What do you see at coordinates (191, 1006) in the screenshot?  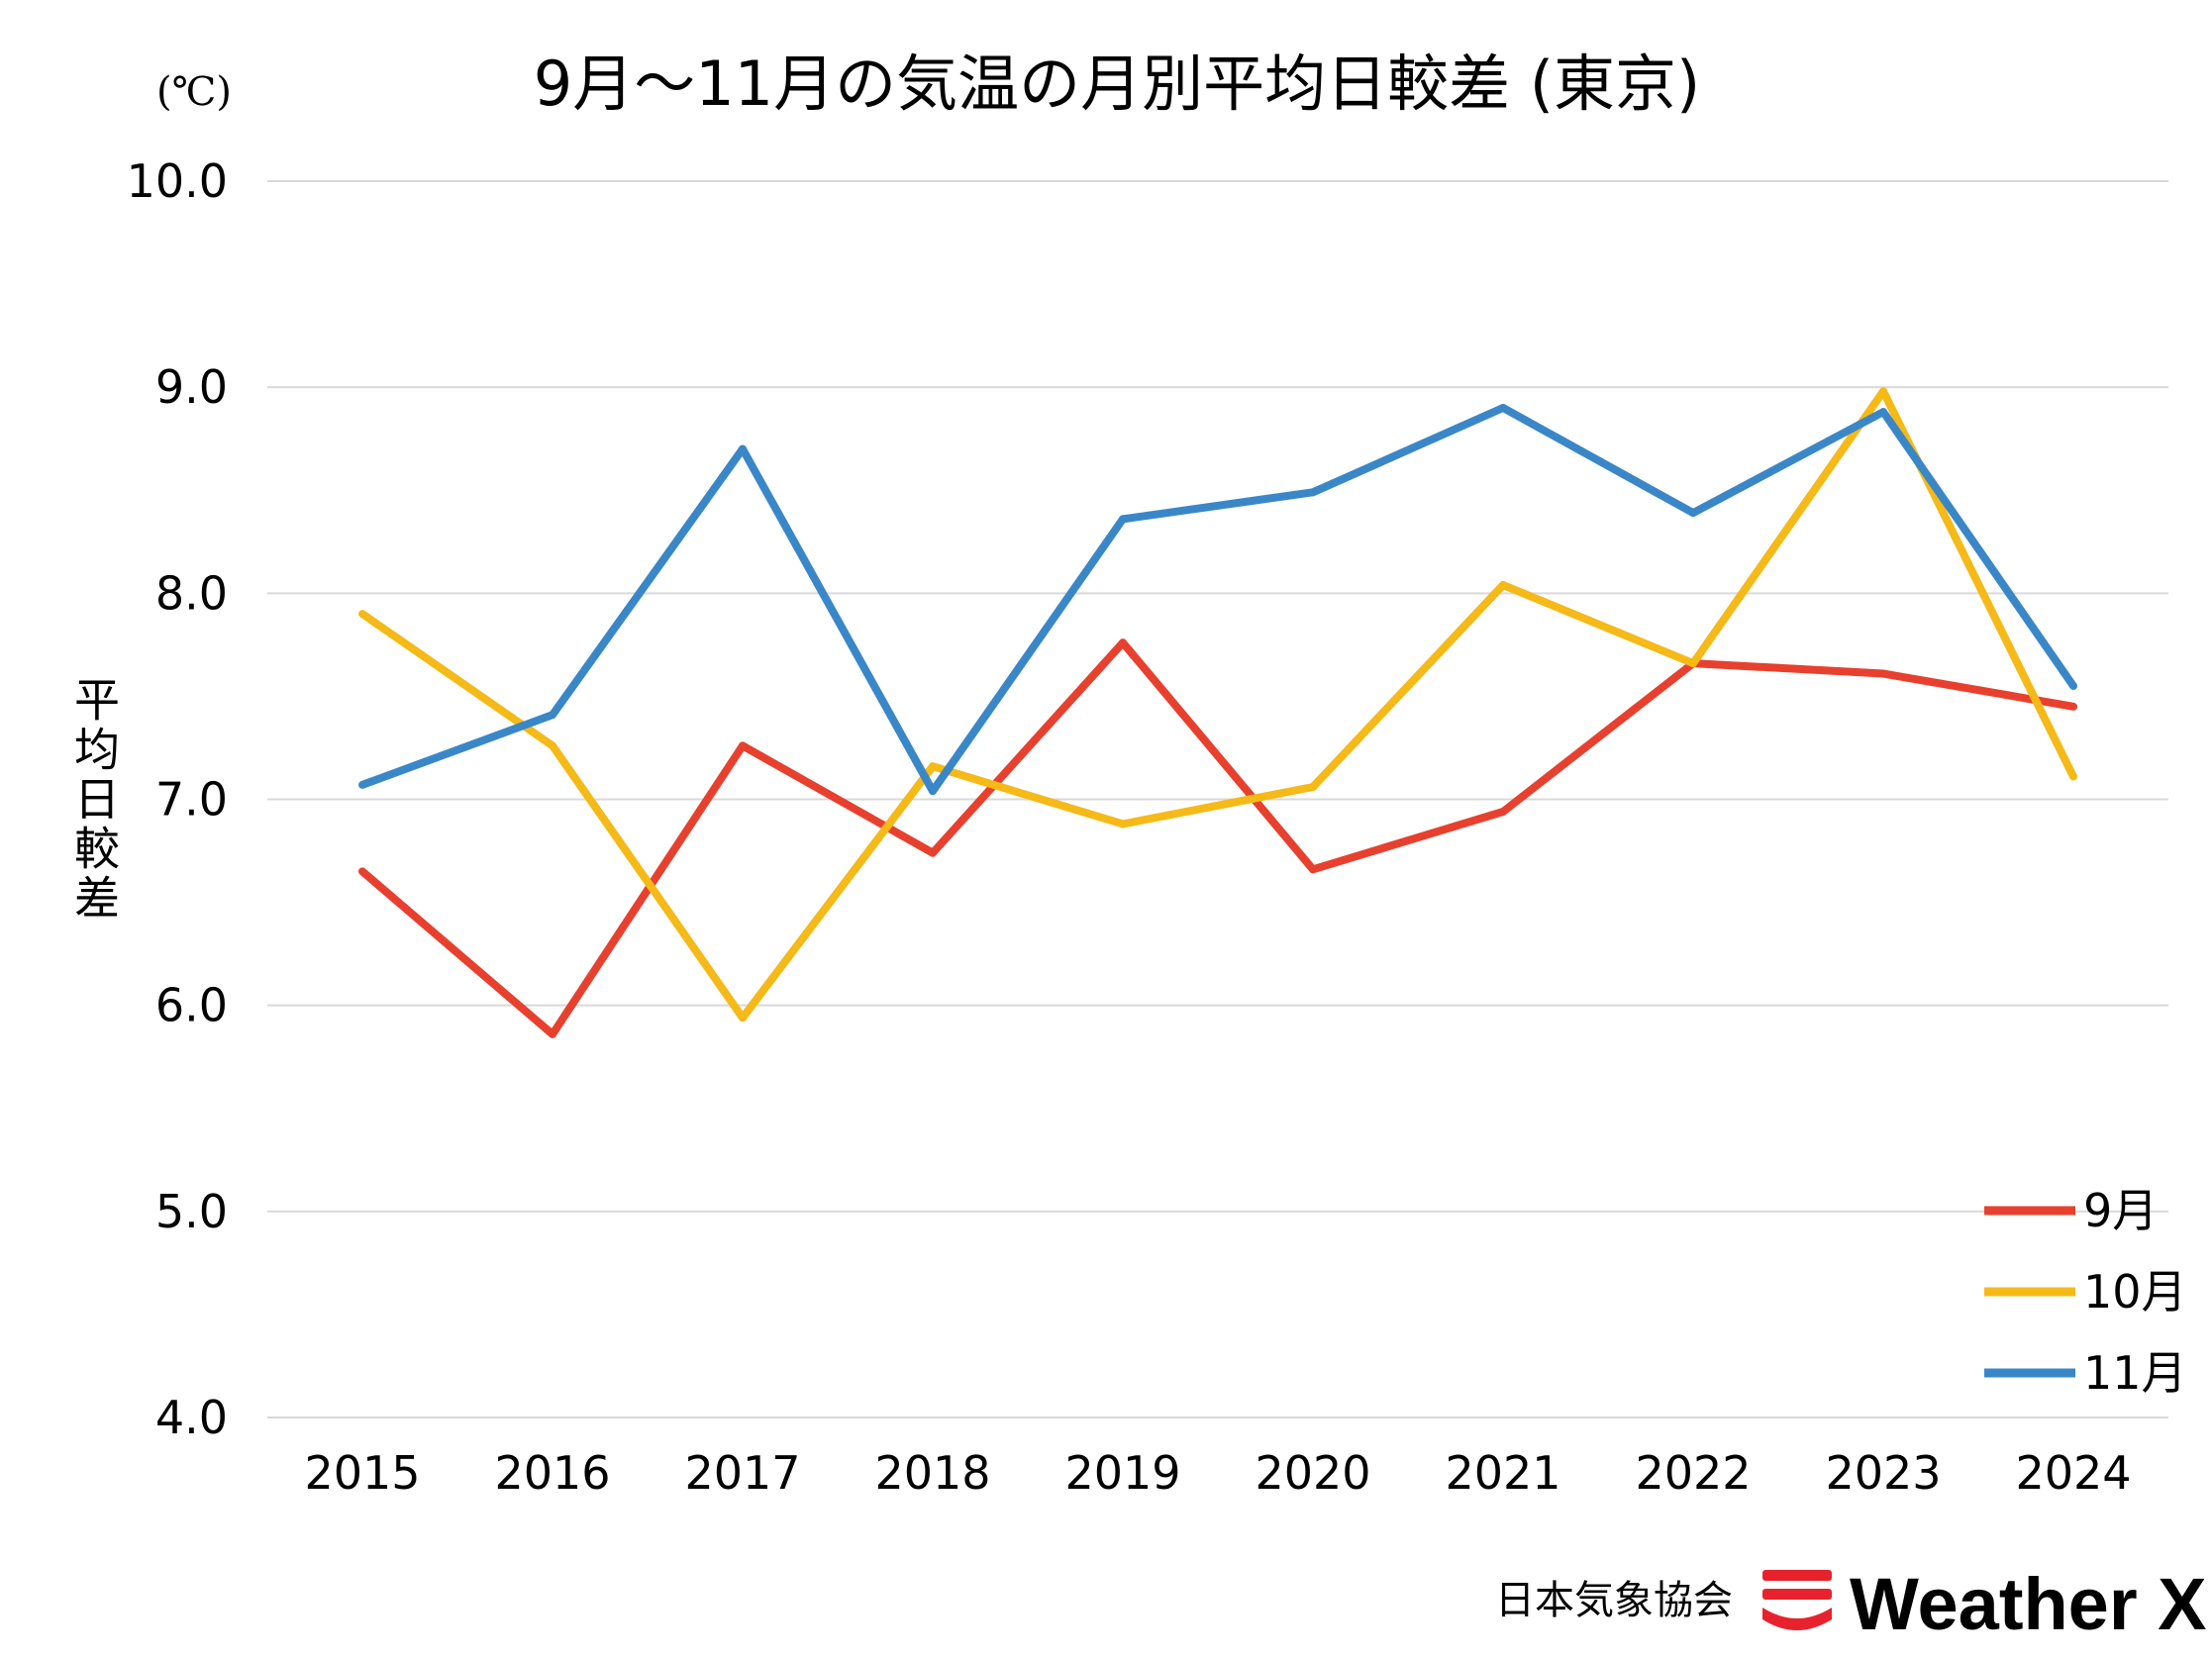 I see `y-tick-label: 6.0` at bounding box center [191, 1006].